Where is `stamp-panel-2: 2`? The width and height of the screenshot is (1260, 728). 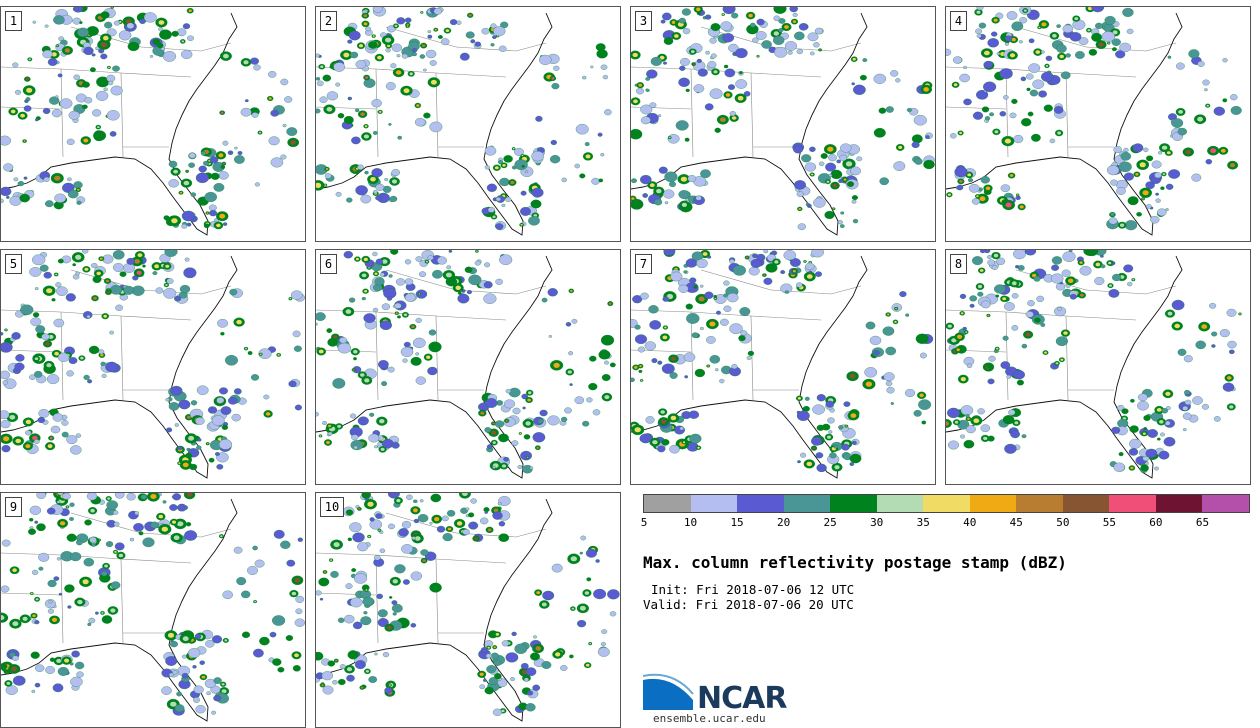 stamp-panel-2: 2 is located at coordinates (468, 124).